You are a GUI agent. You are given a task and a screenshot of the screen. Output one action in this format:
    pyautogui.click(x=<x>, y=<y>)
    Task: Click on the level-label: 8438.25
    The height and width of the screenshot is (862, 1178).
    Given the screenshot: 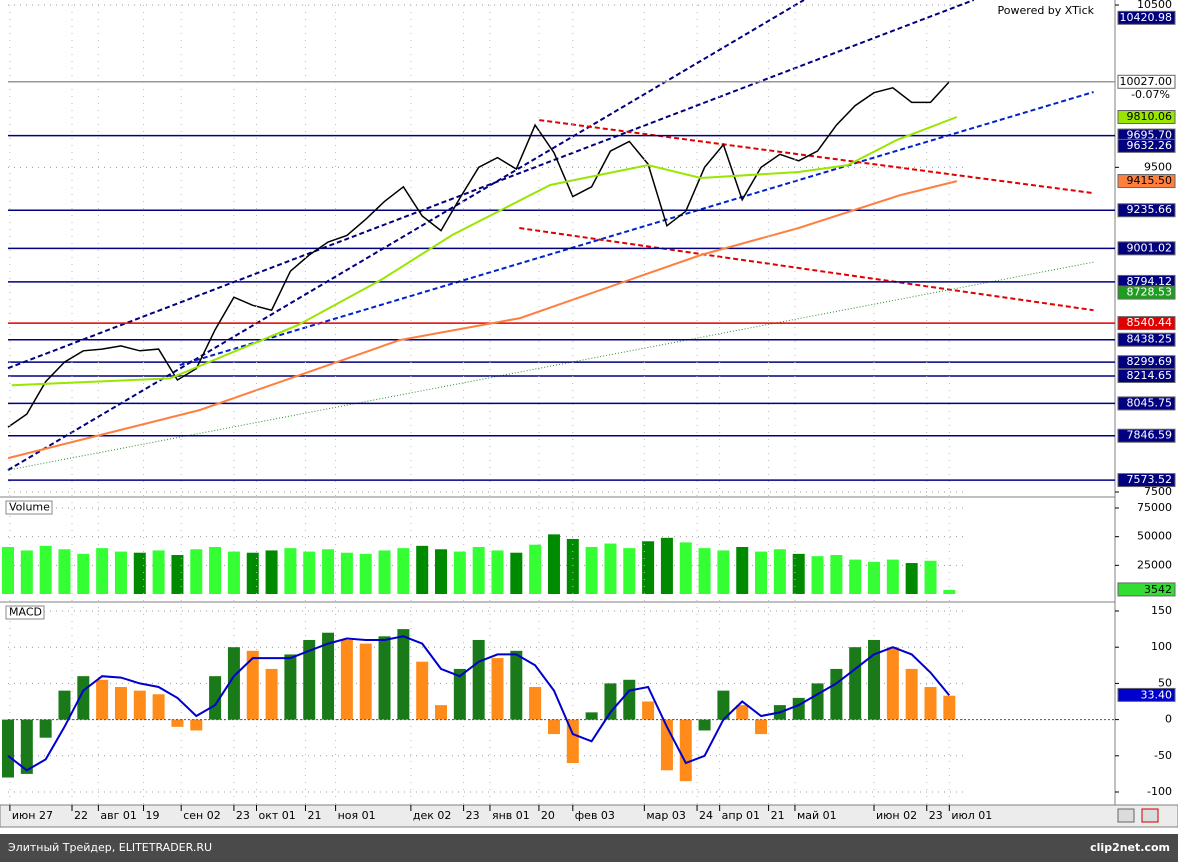 What is the action you would take?
    pyautogui.click(x=1150, y=339)
    